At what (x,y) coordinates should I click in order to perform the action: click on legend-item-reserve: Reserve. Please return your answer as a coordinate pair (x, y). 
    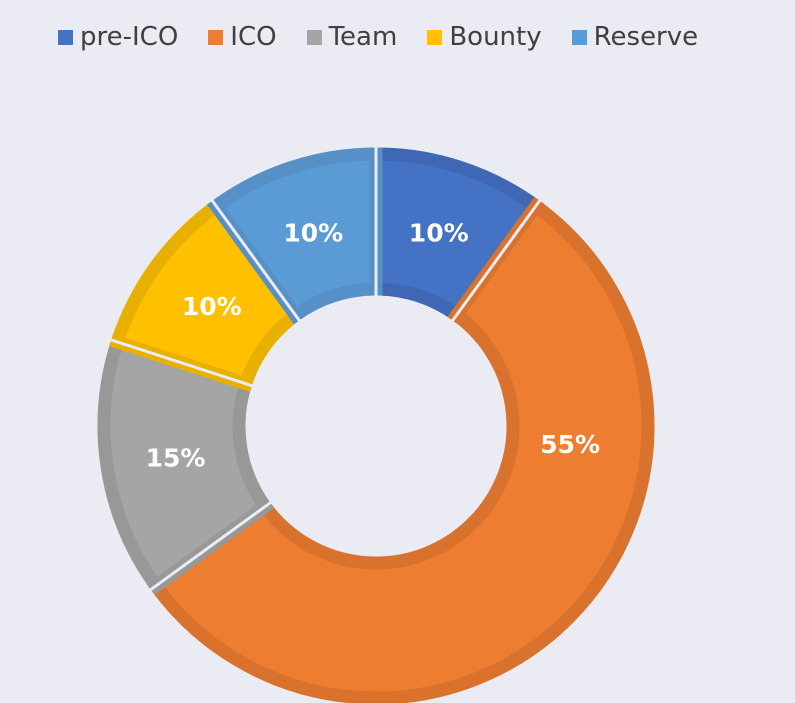
    Looking at the image, I should click on (635, 37).